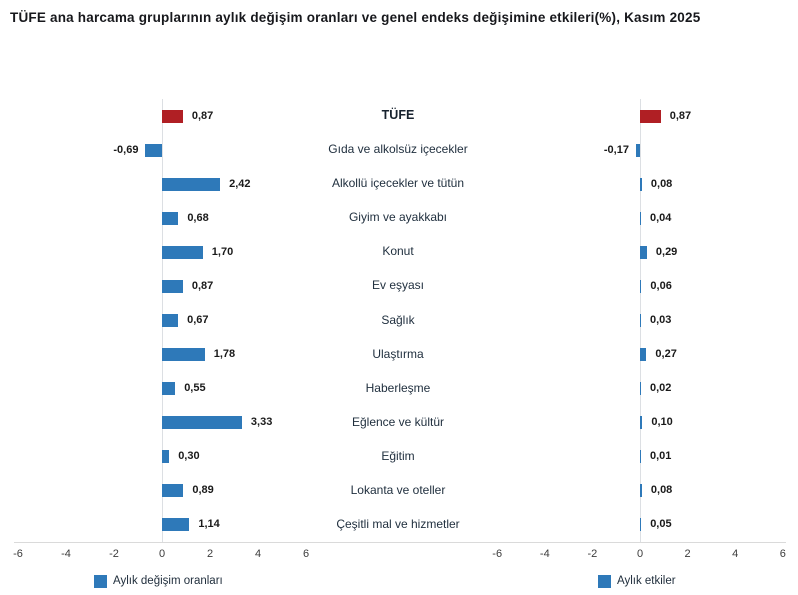 This screenshot has height=595, width=798. What do you see at coordinates (661, 388) in the screenshot?
I see `bar-value-label: 0,02` at bounding box center [661, 388].